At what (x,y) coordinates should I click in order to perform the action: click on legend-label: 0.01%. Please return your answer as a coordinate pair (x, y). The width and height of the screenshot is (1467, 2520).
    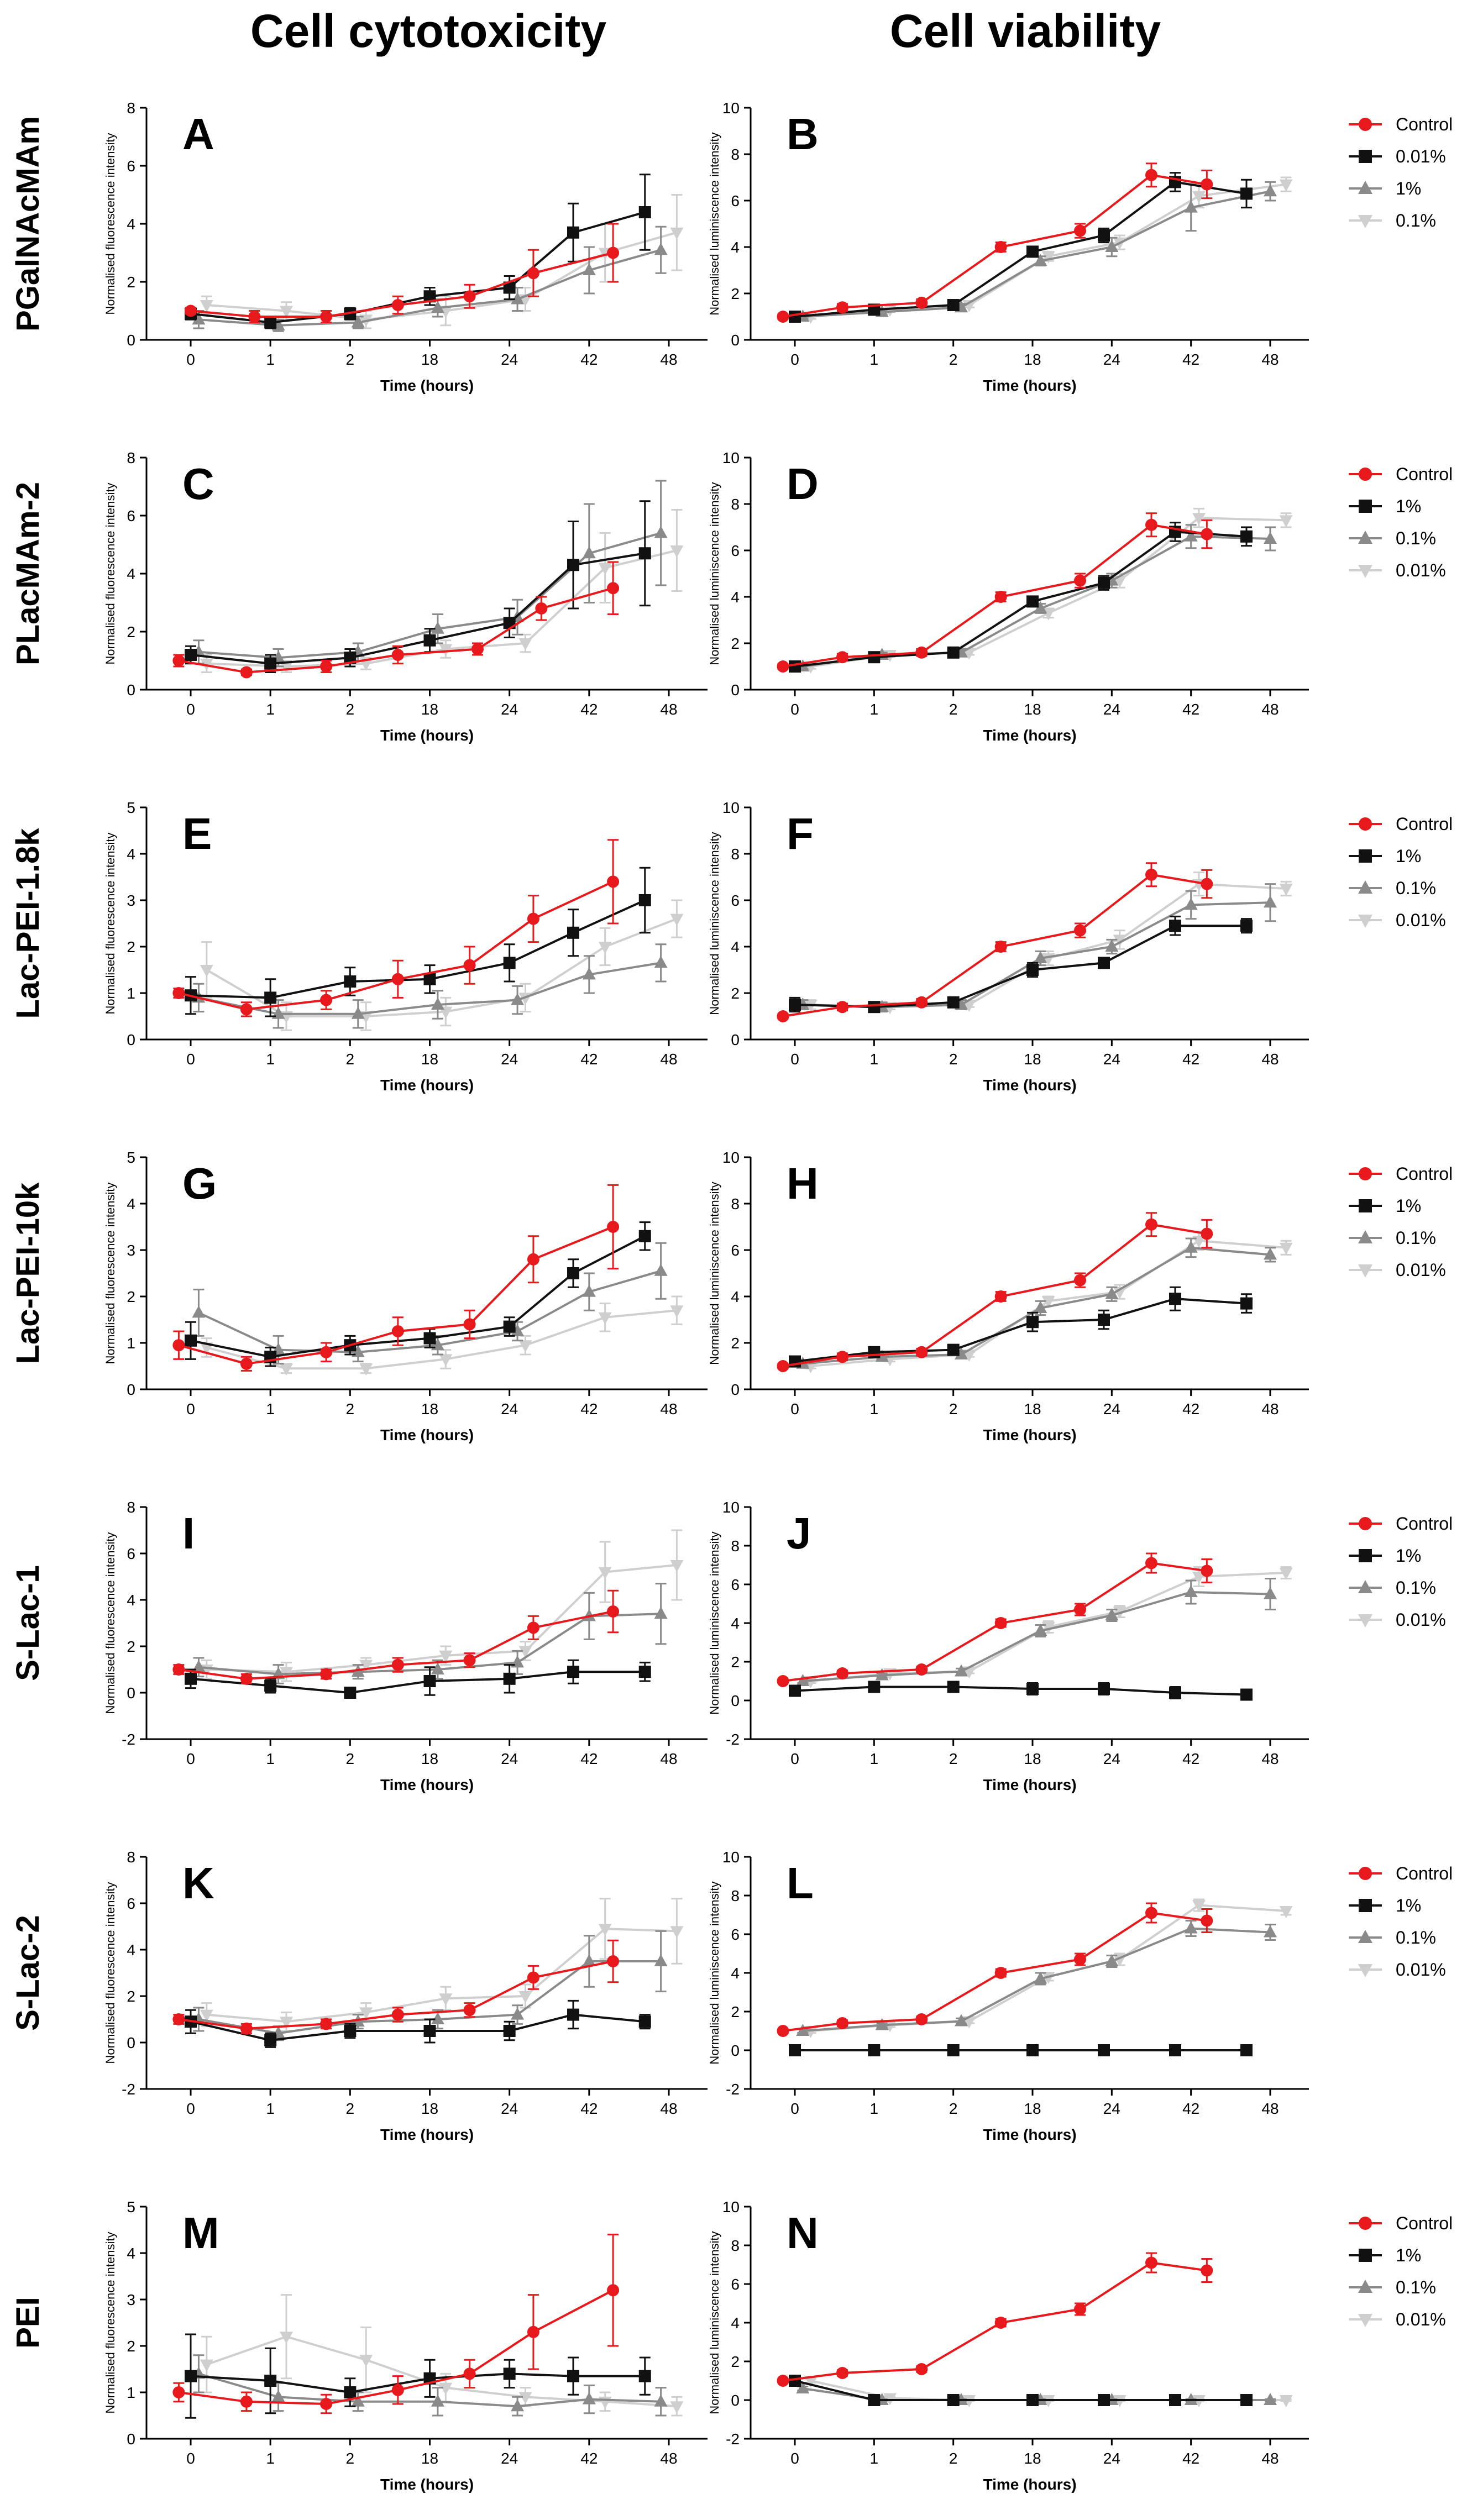
    Looking at the image, I should click on (1421, 1970).